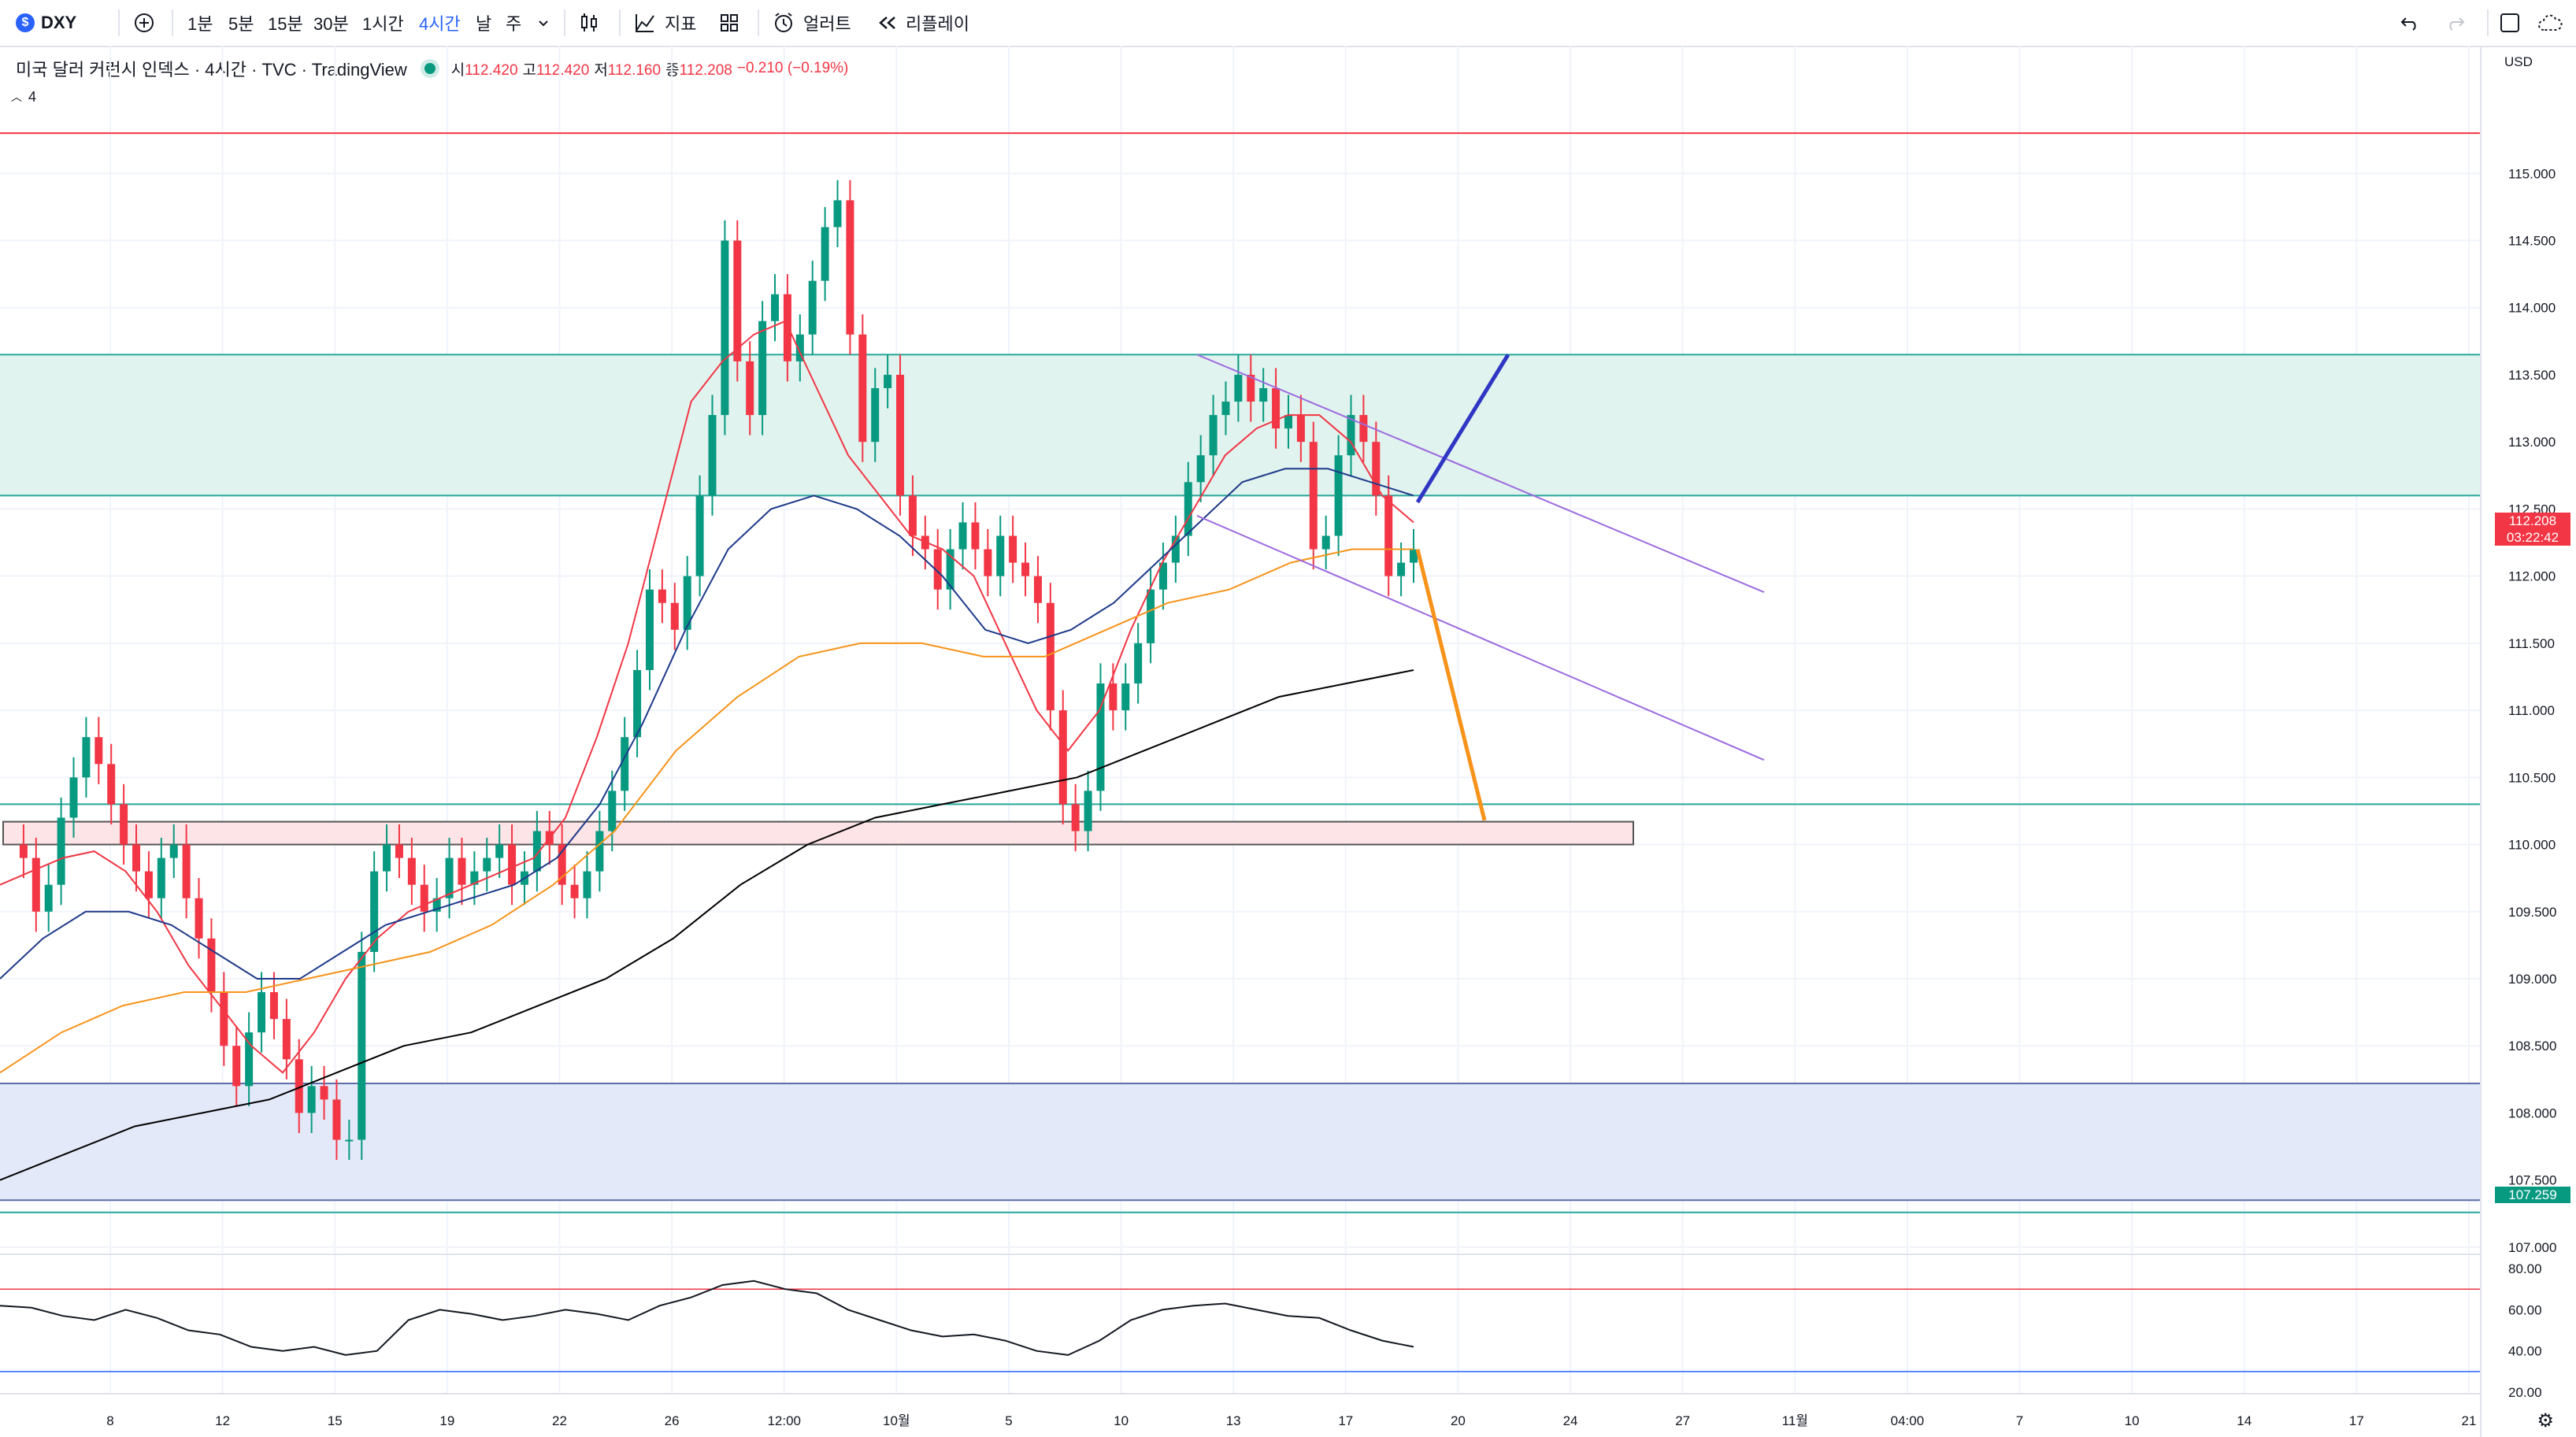 Image resolution: width=2576 pixels, height=1437 pixels. I want to click on marked-price: 107.259, so click(2532, 1194).